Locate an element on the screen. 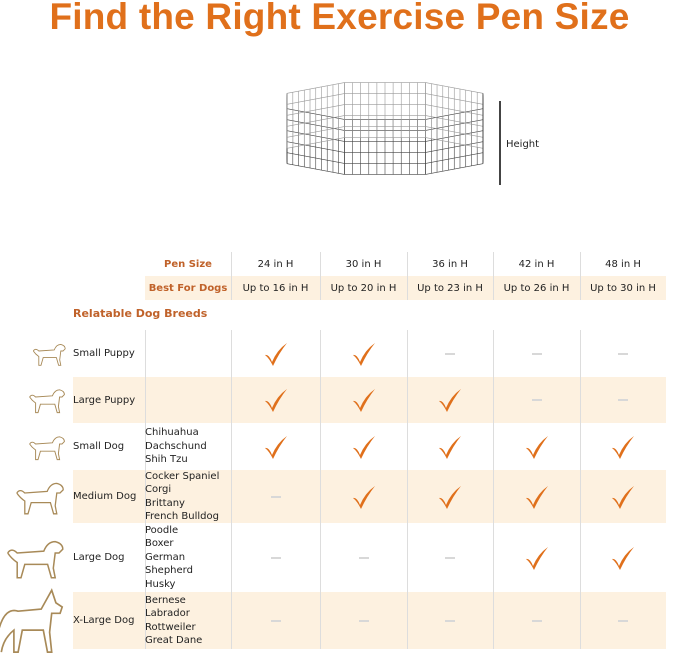 The image size is (679, 655). best-for-dogs-value: Up to 30 in H is located at coordinates (623, 288).